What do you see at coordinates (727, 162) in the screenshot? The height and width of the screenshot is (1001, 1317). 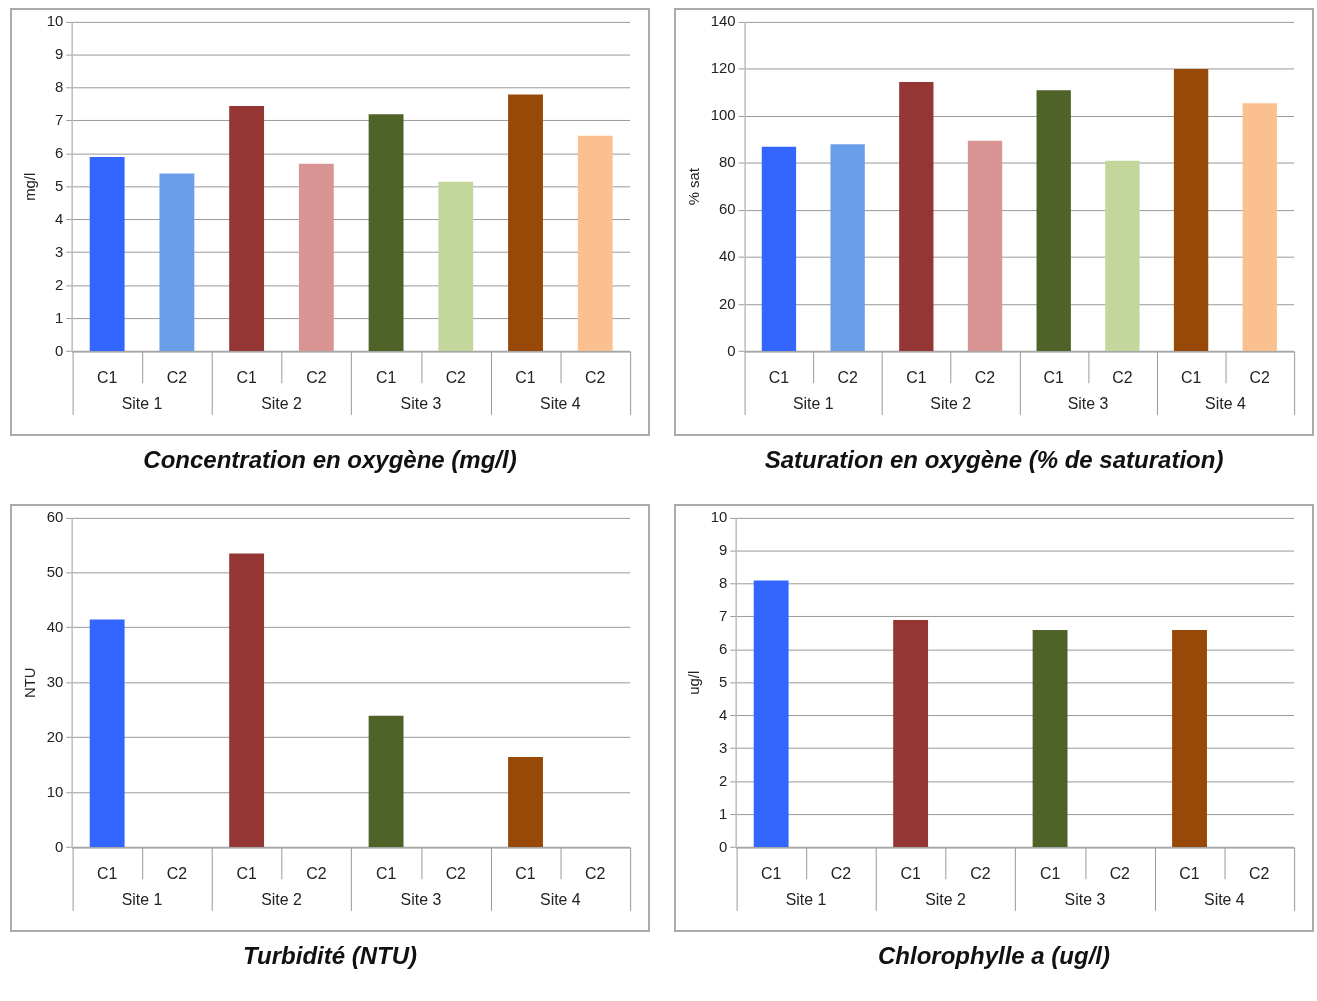 I see `y-tick-label: 80` at bounding box center [727, 162].